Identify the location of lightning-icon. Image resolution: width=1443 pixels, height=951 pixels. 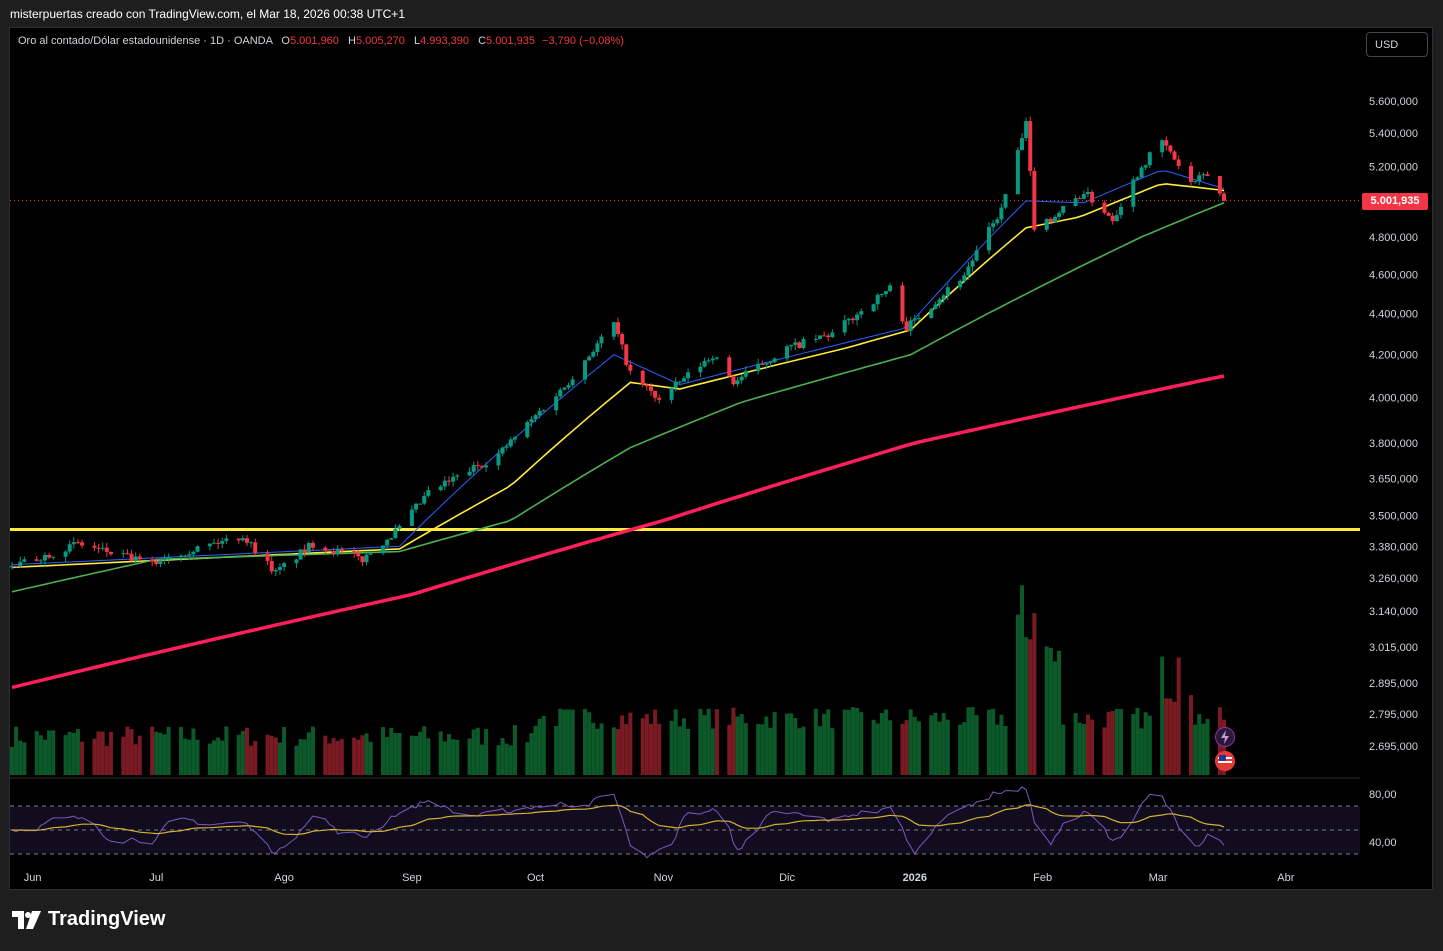
(1225, 737).